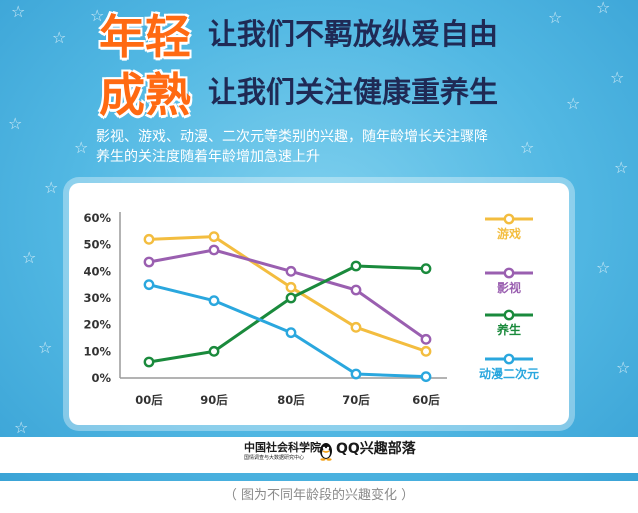 This screenshot has height=513, width=638. Describe the element at coordinates (376, 449) in the screenshot. I see `qq-logo-text: QQ兴趣部落` at that location.